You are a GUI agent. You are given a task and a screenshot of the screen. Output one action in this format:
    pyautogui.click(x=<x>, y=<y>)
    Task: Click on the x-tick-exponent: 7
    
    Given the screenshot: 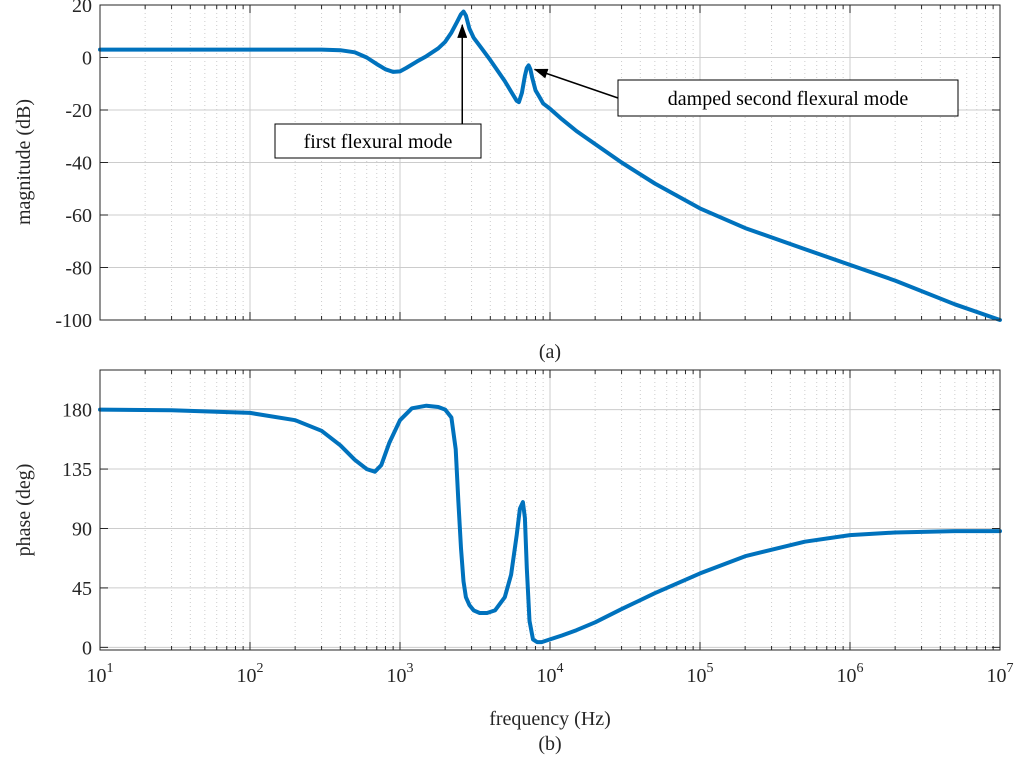 What is the action you would take?
    pyautogui.click(x=1010, y=668)
    